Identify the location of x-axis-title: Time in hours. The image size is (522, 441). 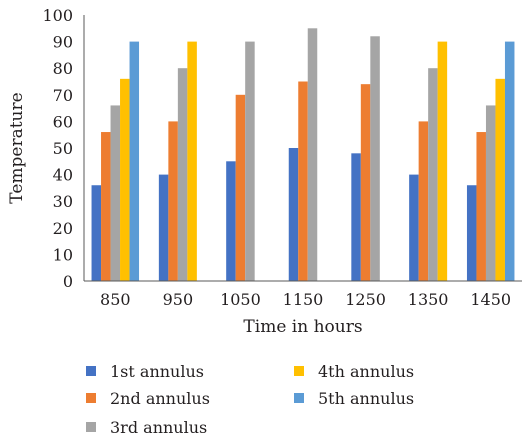
(302, 327).